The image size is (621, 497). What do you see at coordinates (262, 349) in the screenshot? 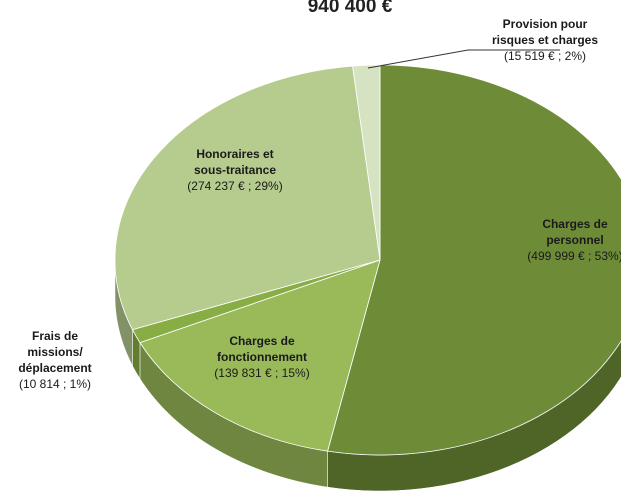
I see `category-label: Charges de fonctionnement` at bounding box center [262, 349].